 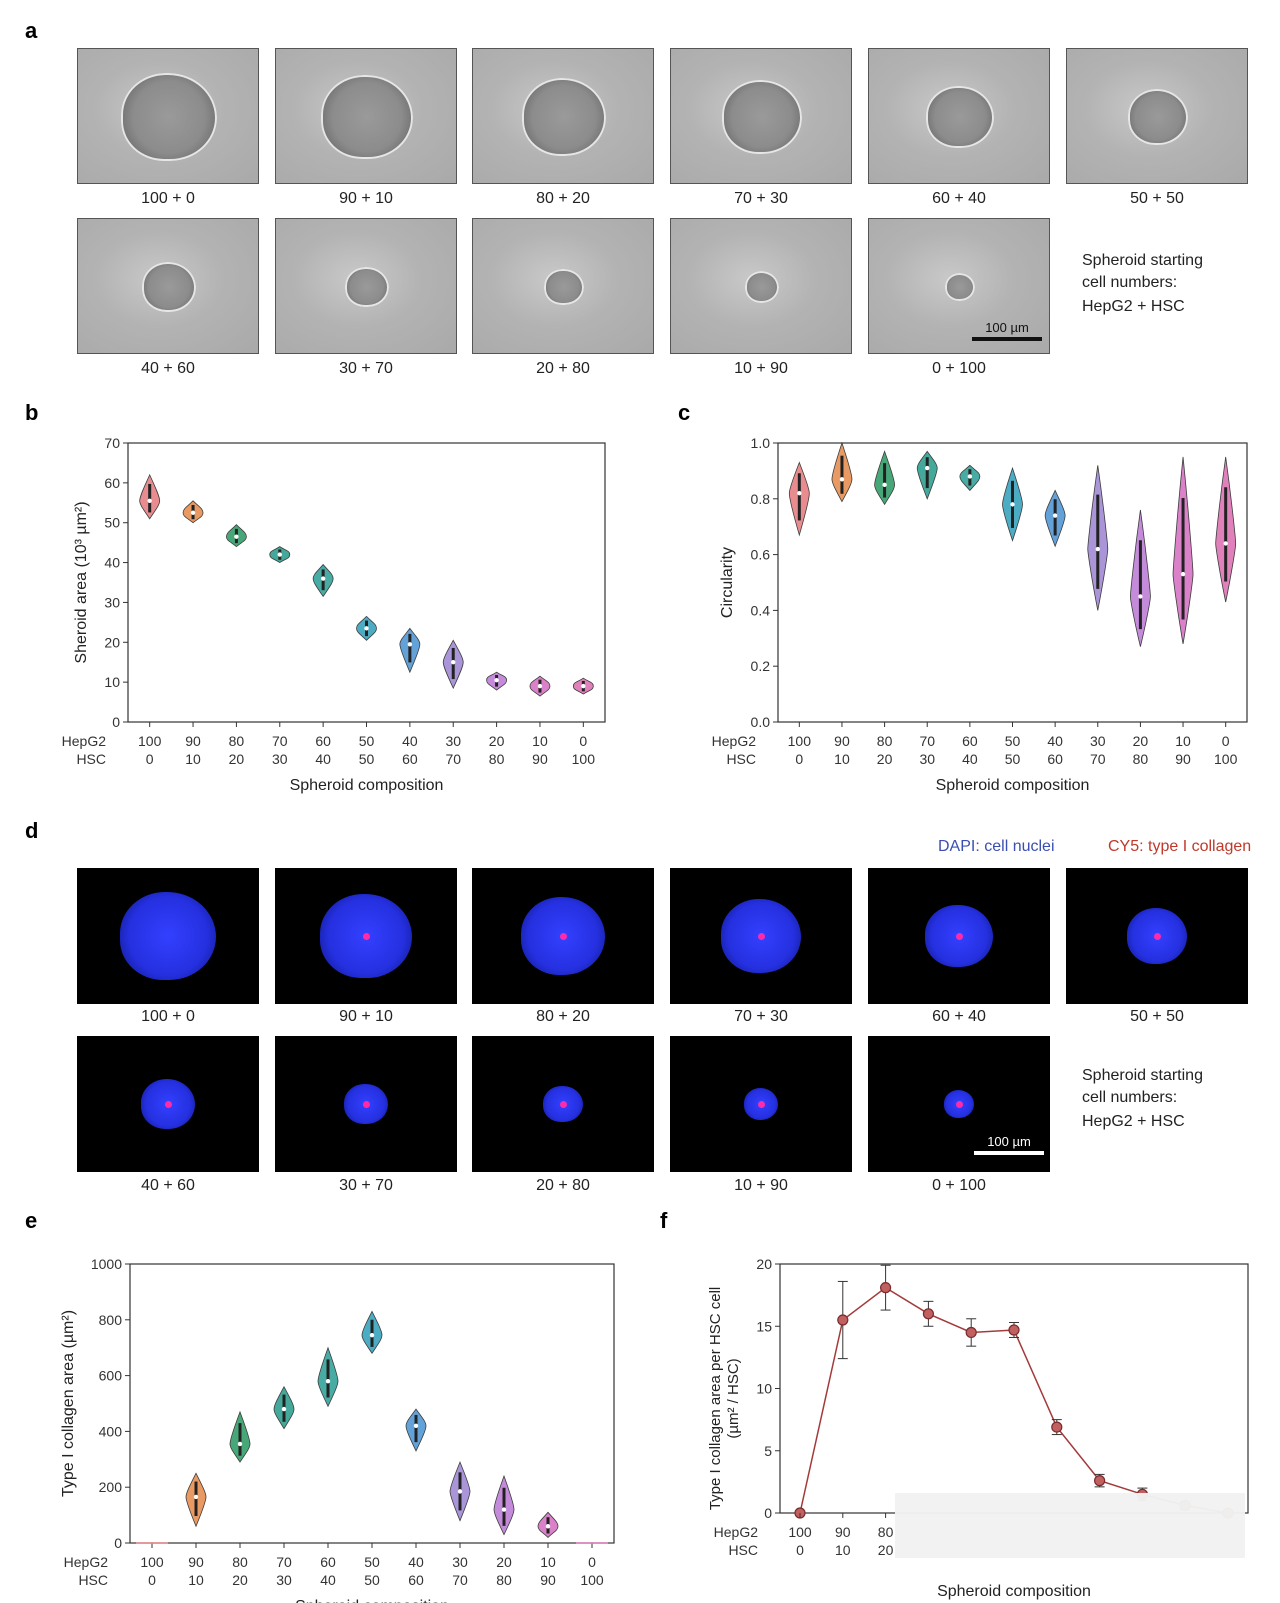 What do you see at coordinates (1014, 1400) in the screenshot?
I see `series-line` at bounding box center [1014, 1400].